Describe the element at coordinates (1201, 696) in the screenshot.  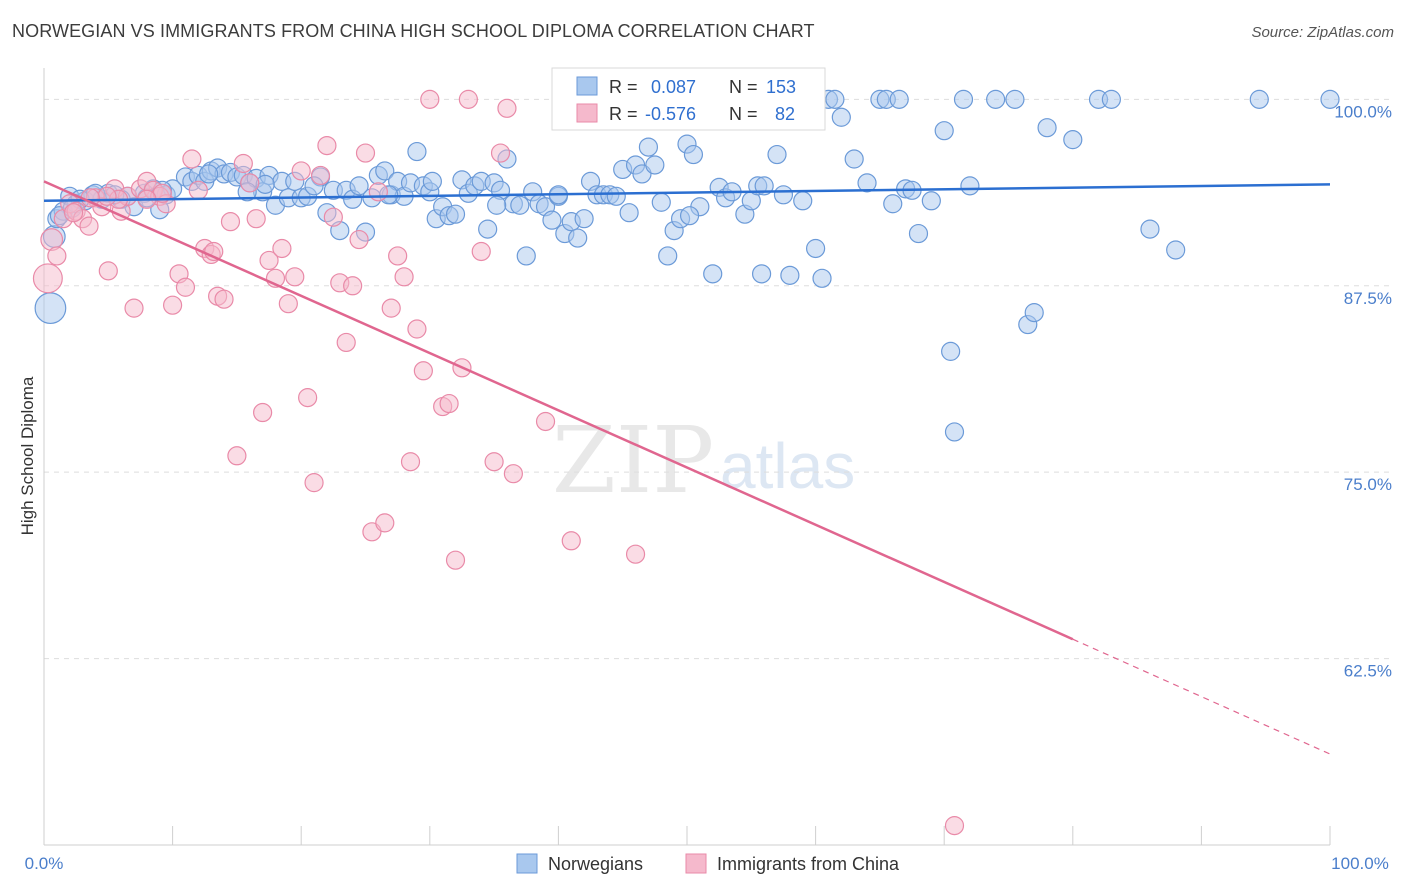
I see `china-trend-line-extension` at that location.